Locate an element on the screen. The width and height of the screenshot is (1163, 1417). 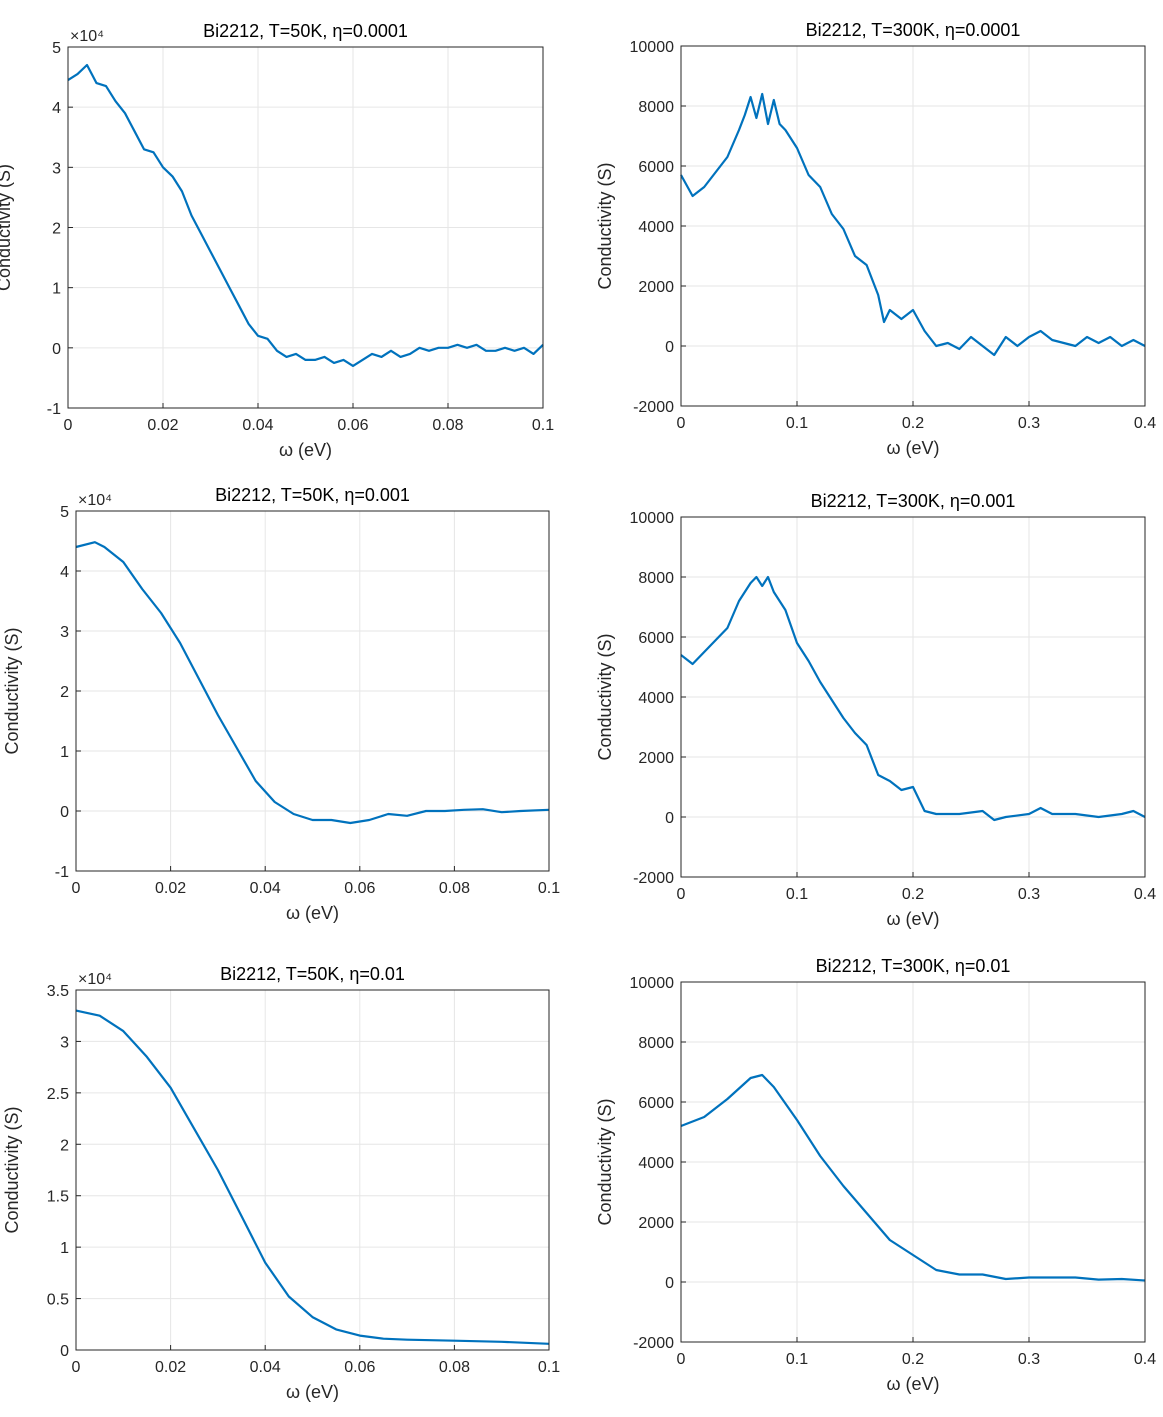
chart-title: Bi2212, T=300K, η=0.0001 is located at coordinates (913, 30).